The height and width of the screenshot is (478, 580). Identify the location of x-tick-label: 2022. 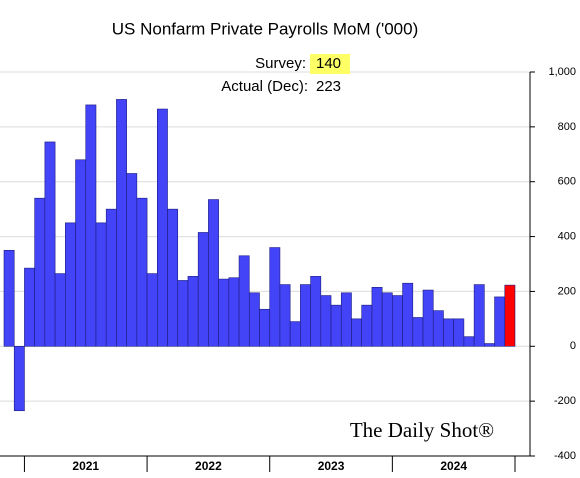
(208, 466).